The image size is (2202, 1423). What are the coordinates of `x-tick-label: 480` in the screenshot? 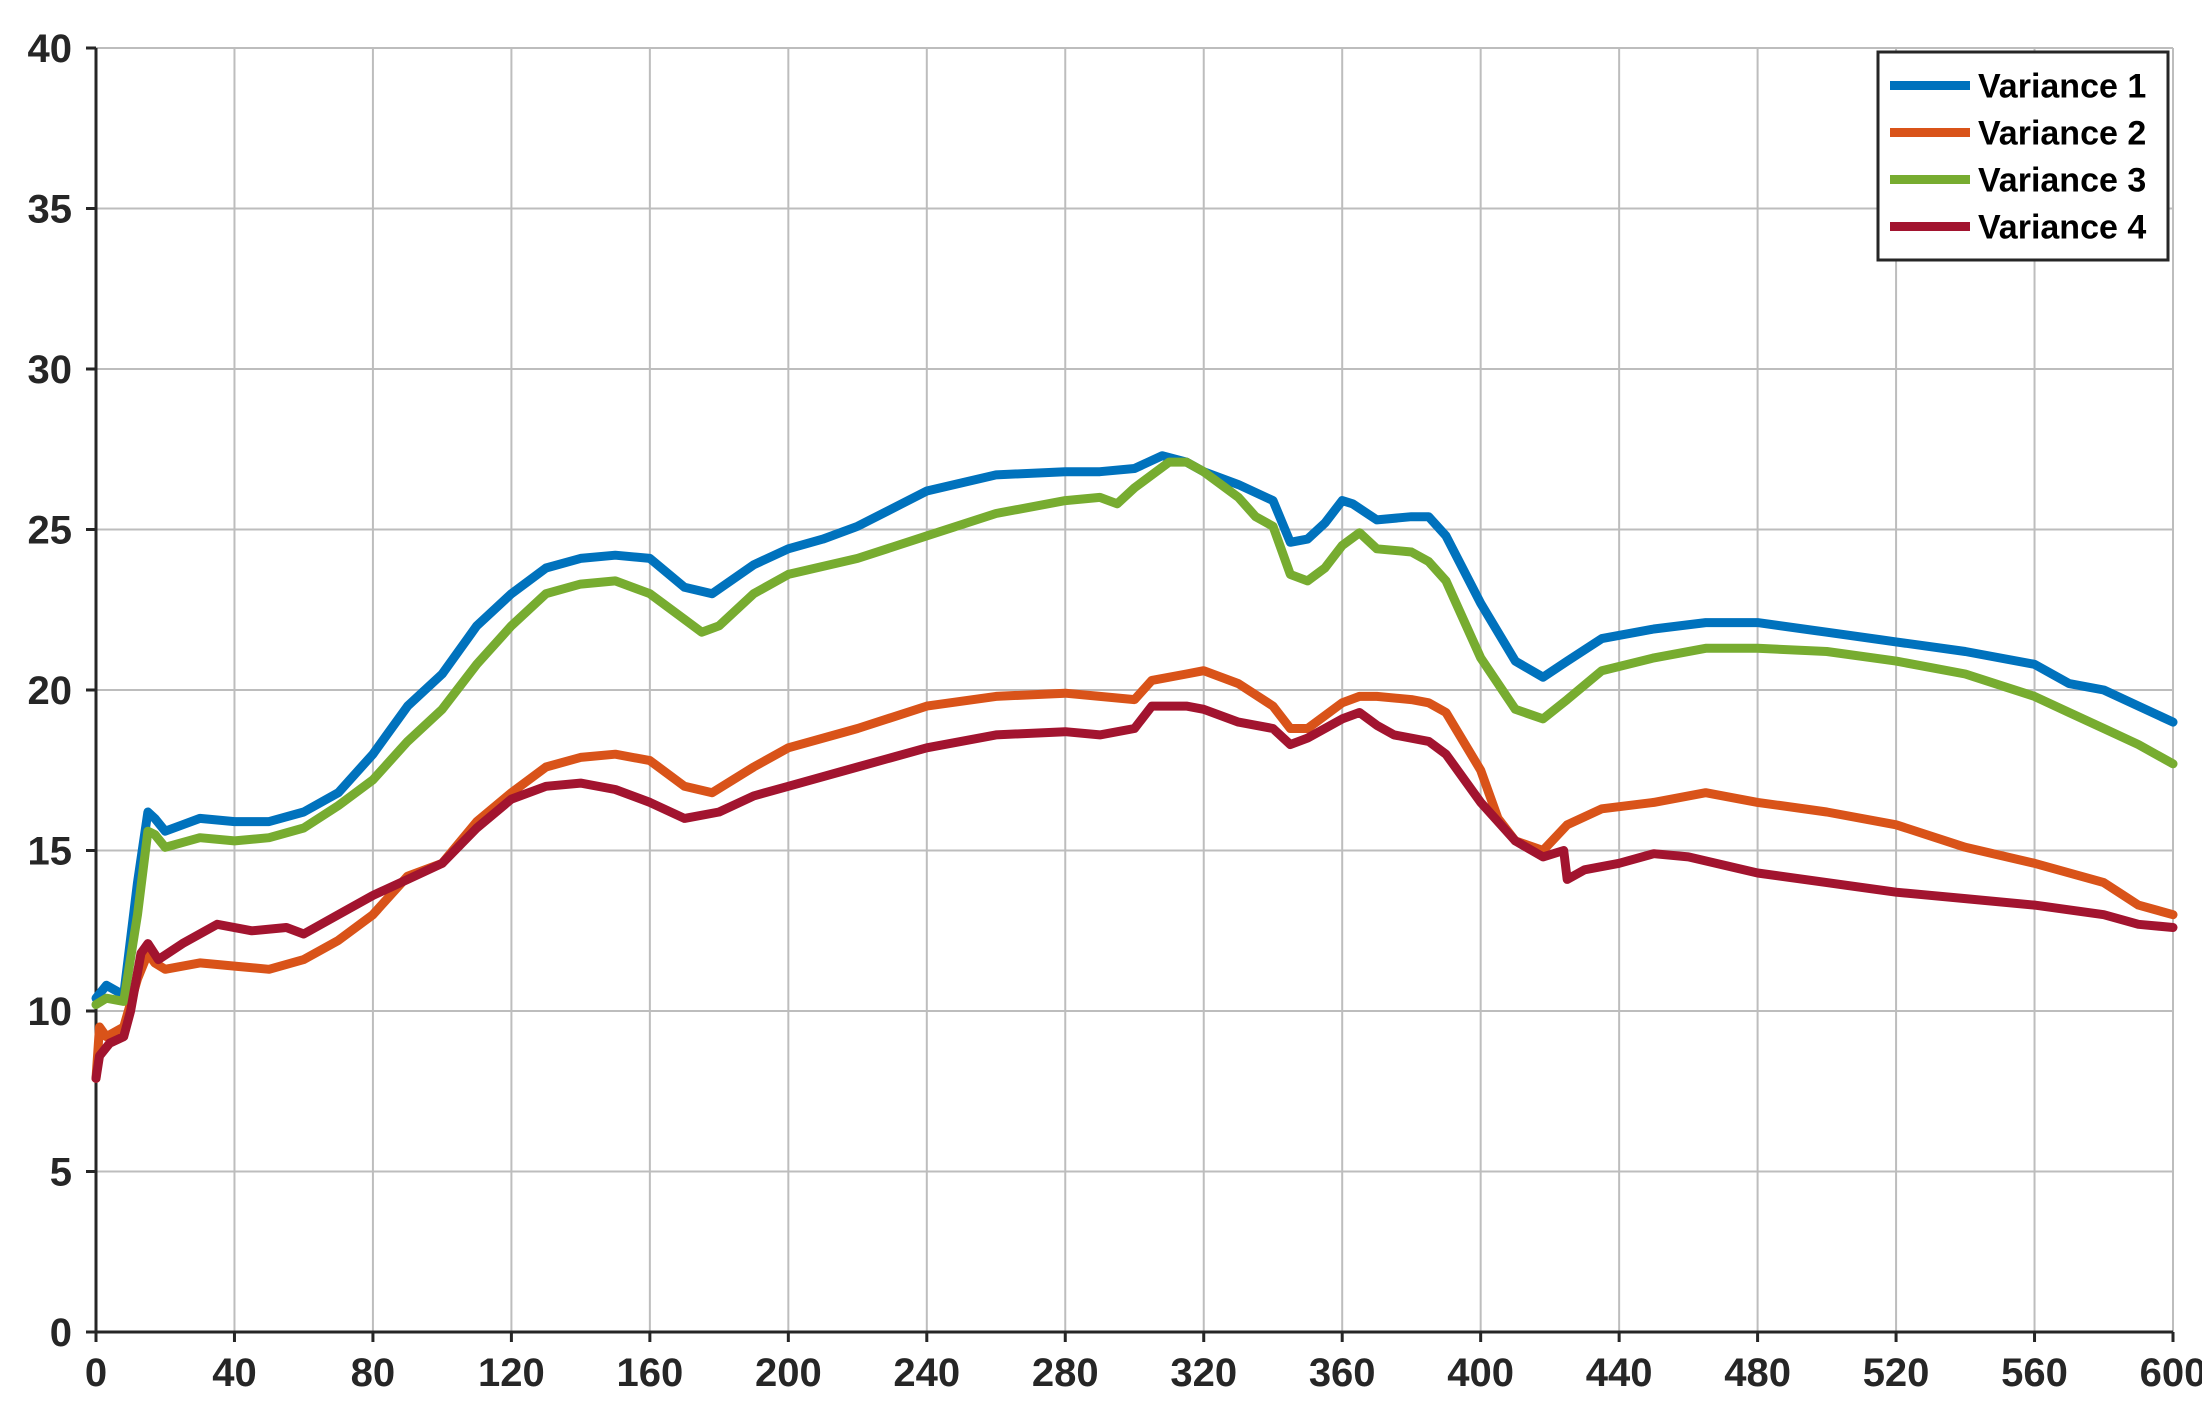 It's located at (1757, 1373).